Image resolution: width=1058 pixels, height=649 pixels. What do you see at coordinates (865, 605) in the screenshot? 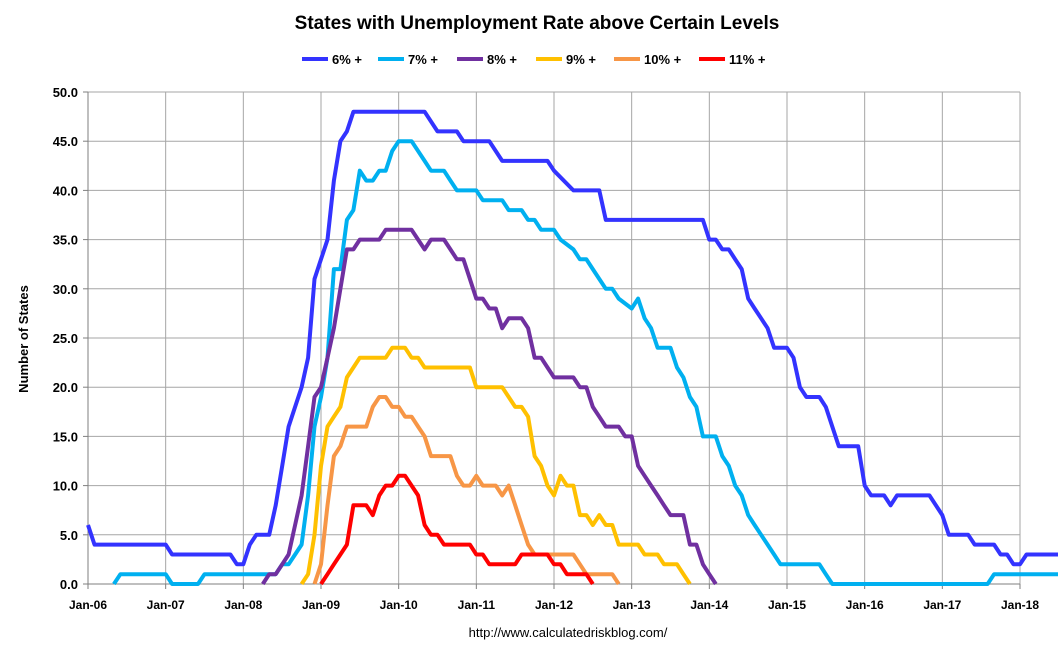
I see `x-tick-label: Jan-16` at bounding box center [865, 605].